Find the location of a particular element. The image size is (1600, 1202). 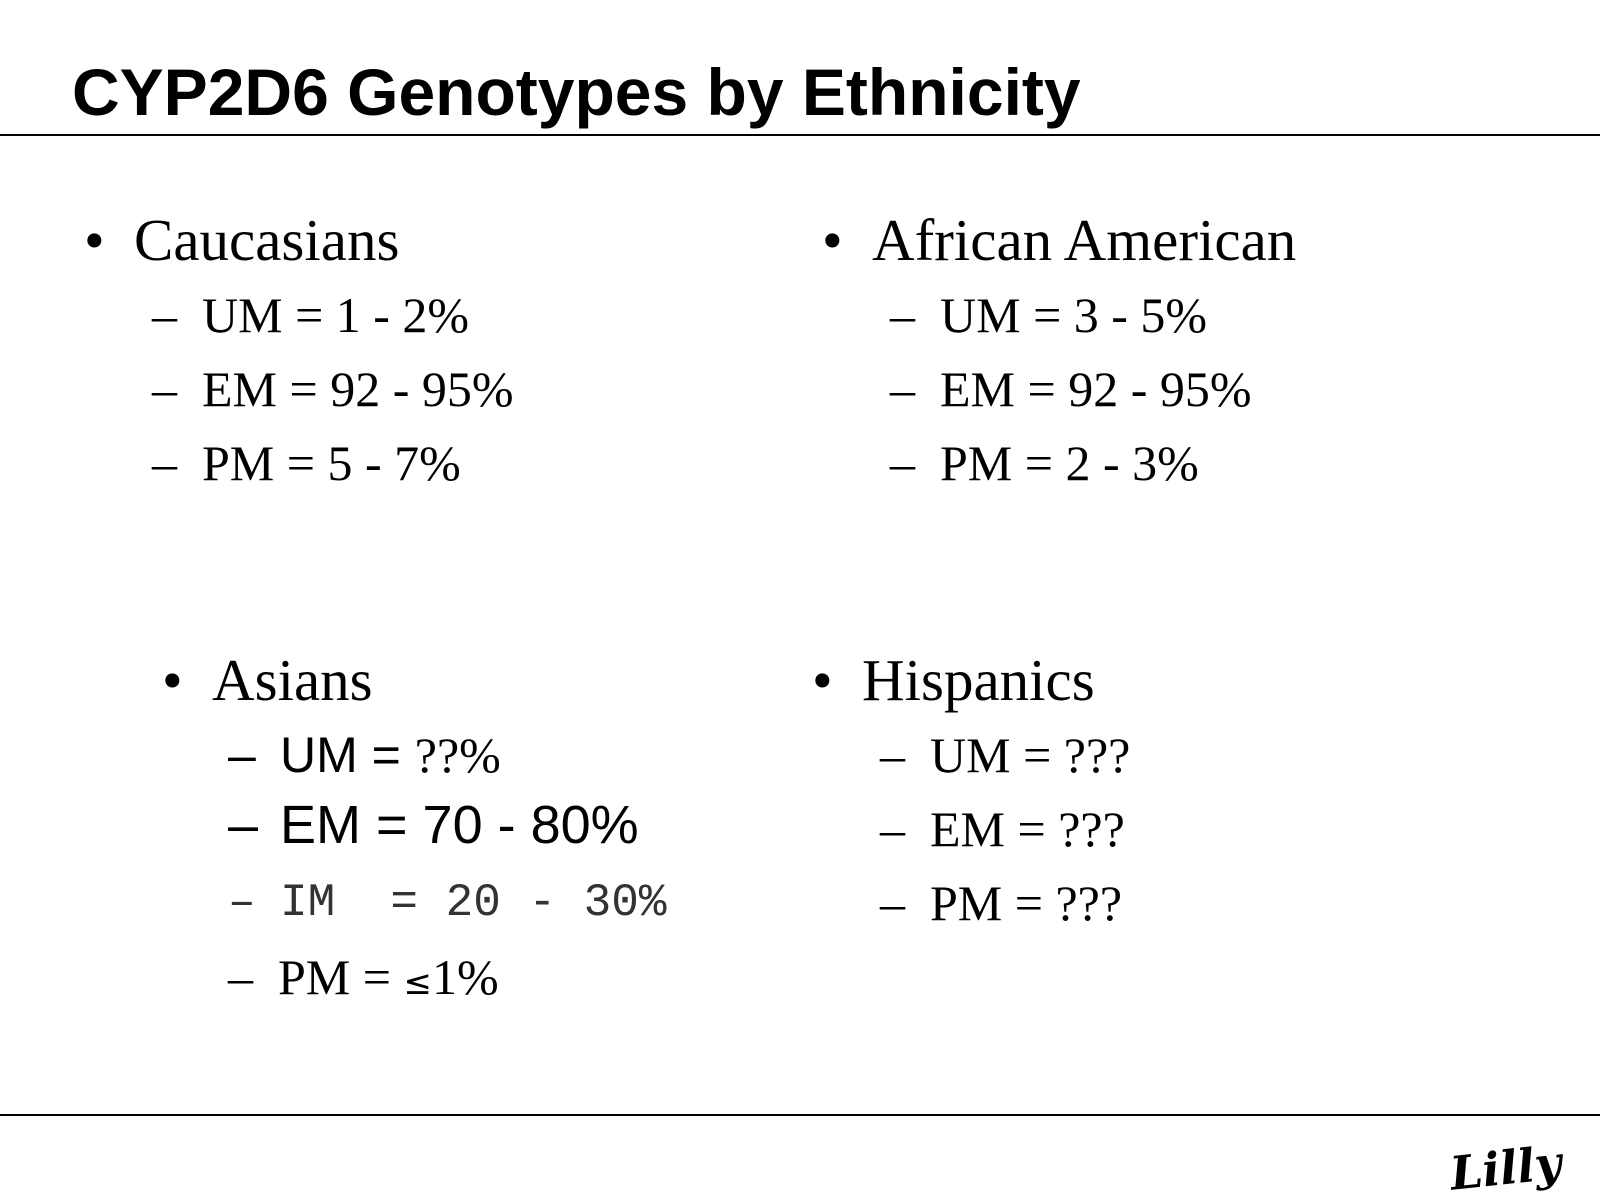

heading-asians: Asians is located at coordinates (292, 680).